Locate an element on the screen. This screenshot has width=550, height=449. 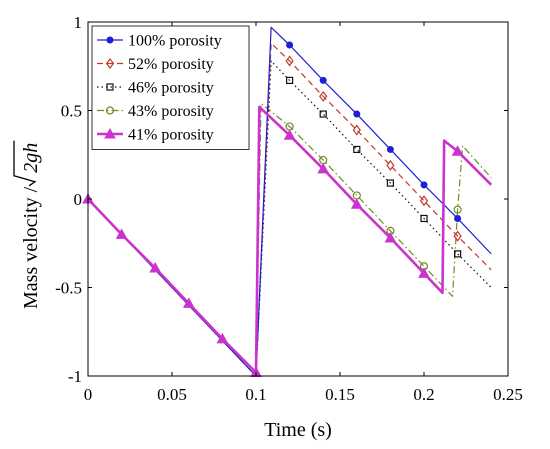
x-tick-label-4: 0.2 is located at coordinates (423, 394).